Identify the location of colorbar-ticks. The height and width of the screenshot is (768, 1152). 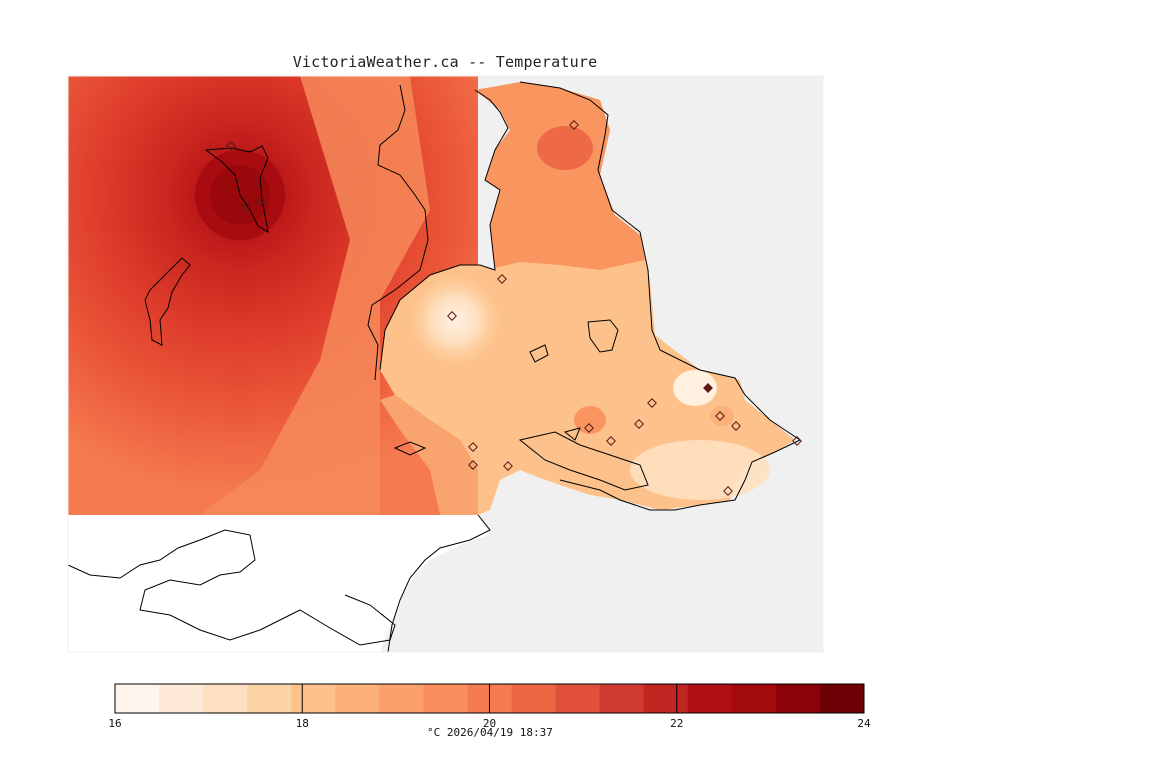
(489, 698).